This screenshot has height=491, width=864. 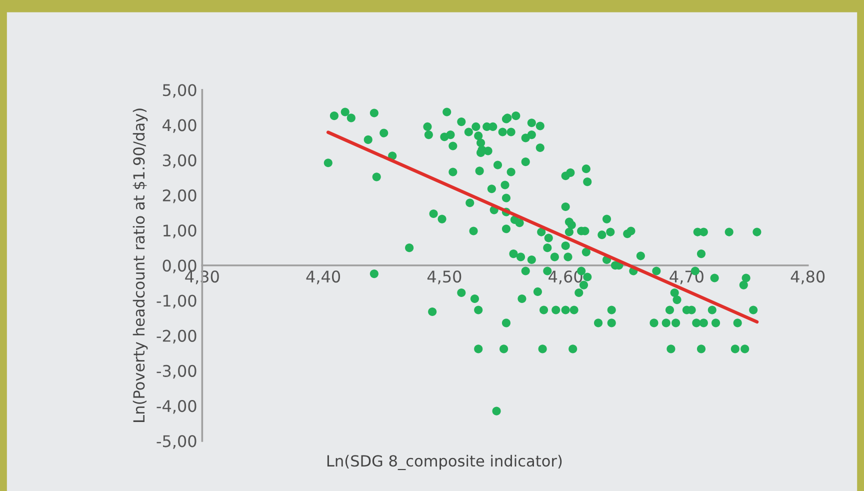 What do you see at coordinates (323, 277) in the screenshot?
I see `x-tick-label: 4,40` at bounding box center [323, 277].